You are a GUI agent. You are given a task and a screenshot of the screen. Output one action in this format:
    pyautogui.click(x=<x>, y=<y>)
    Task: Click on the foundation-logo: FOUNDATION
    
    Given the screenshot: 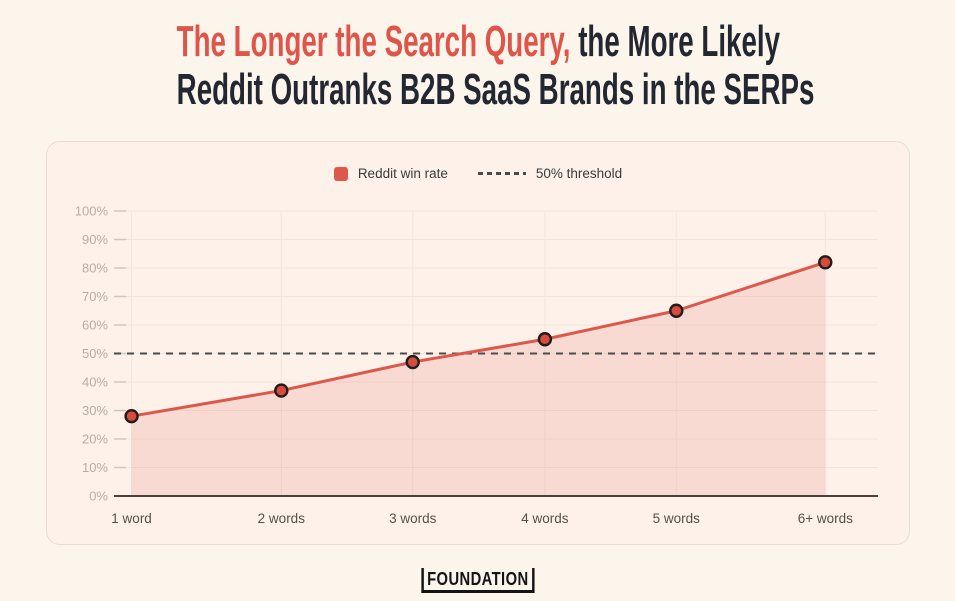 What is the action you would take?
    pyautogui.click(x=477, y=580)
    